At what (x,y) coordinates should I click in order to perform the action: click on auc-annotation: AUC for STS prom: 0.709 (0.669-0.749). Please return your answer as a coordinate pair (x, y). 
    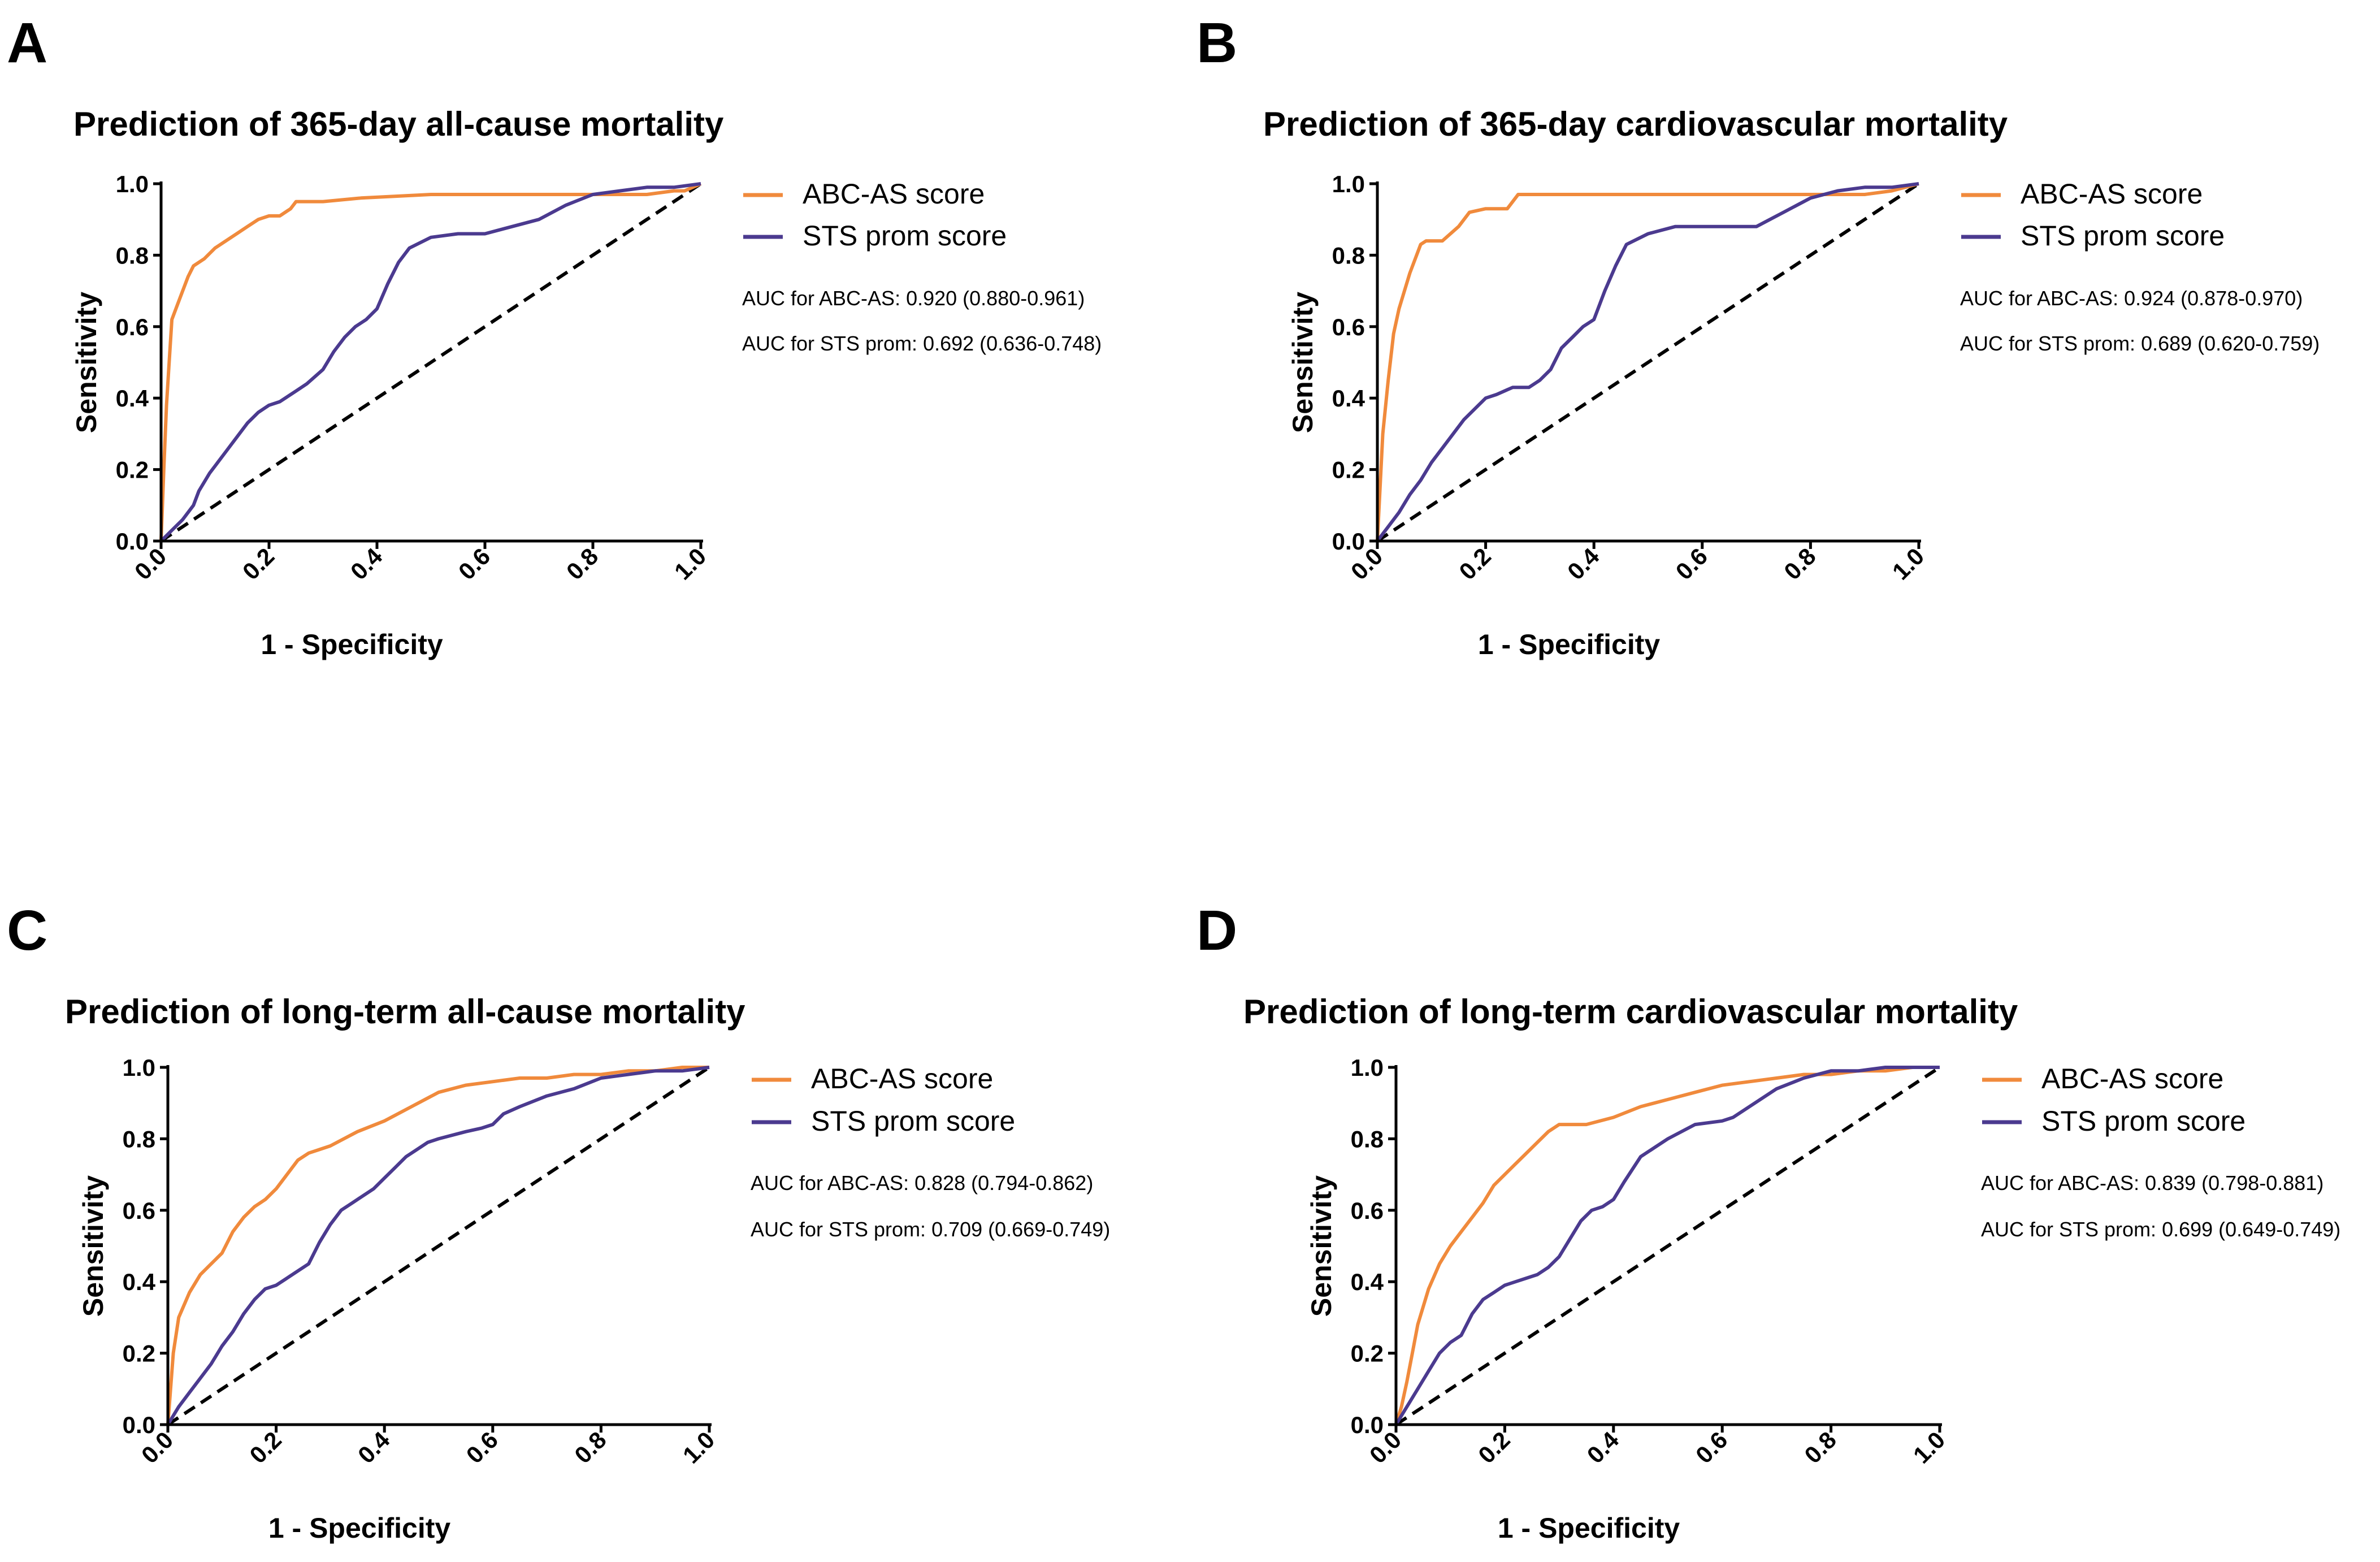
    Looking at the image, I should click on (930, 1229).